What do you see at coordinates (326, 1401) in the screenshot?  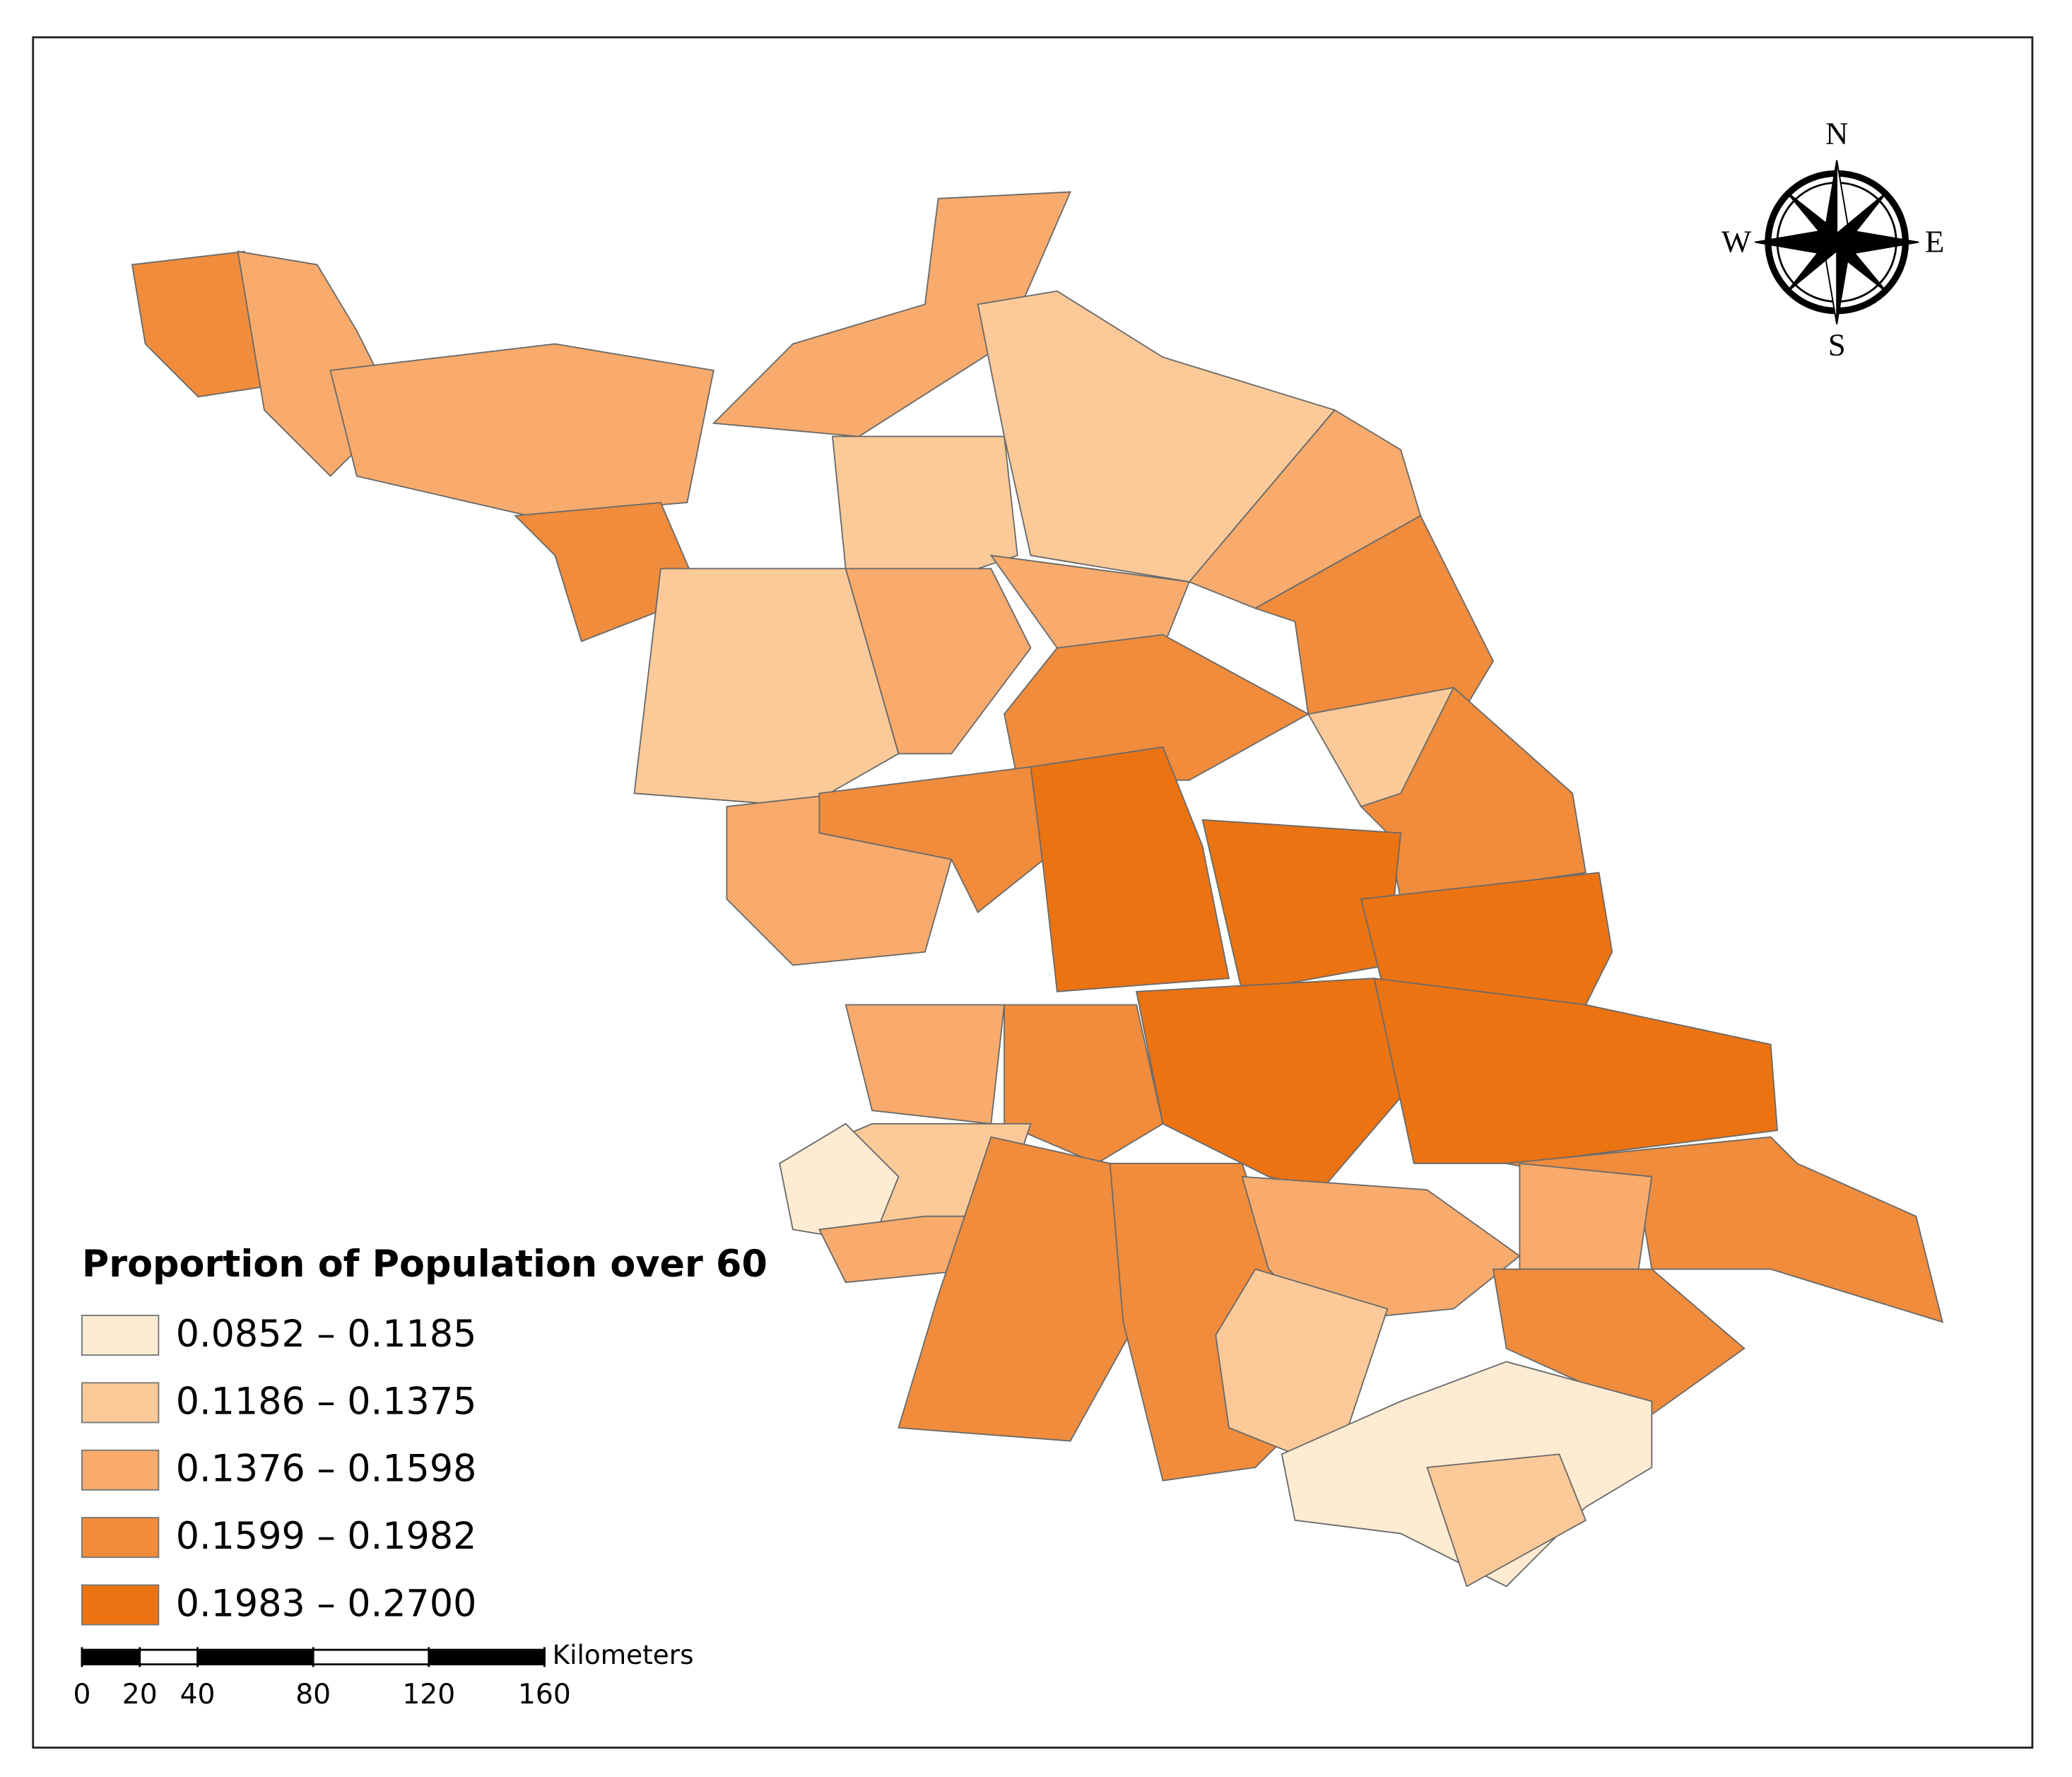 I see `legend-label: 0.1186 – 0.1375` at bounding box center [326, 1401].